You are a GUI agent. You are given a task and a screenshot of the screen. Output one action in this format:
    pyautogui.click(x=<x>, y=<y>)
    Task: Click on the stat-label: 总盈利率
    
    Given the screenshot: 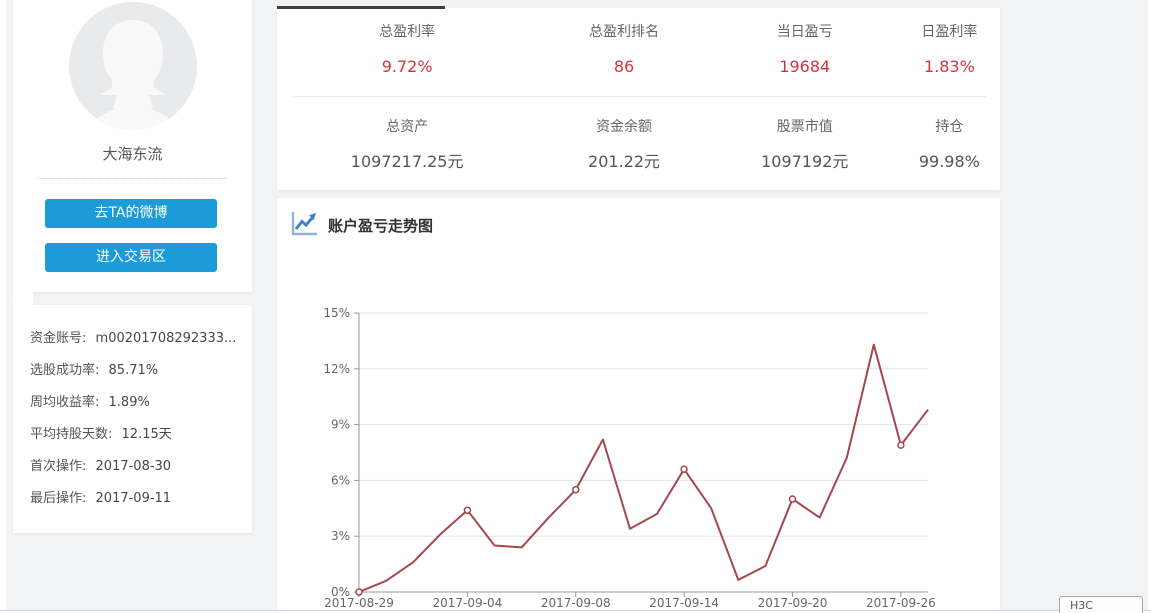 What is the action you would take?
    pyautogui.click(x=407, y=32)
    